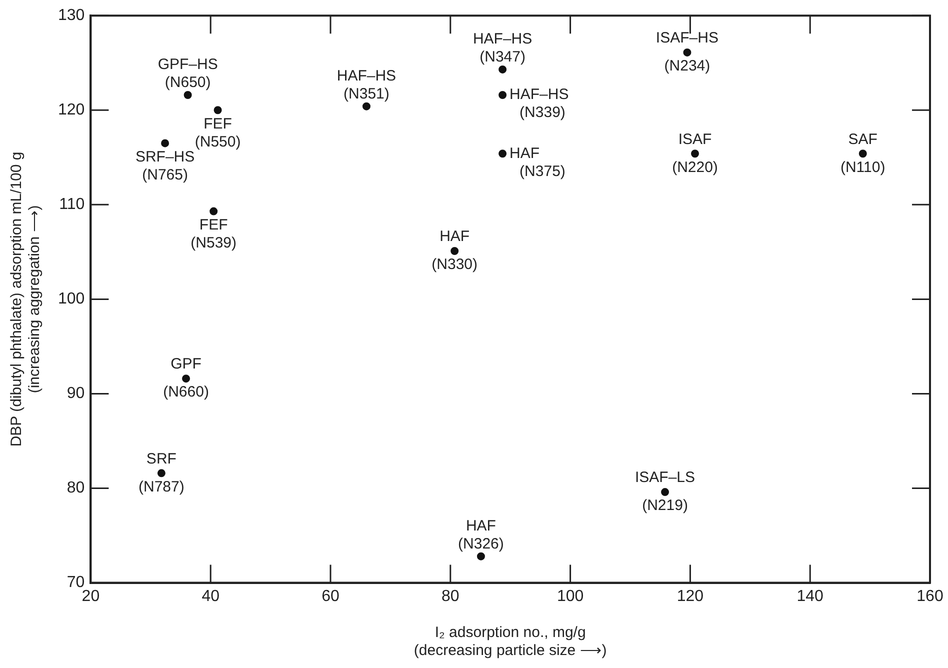 The width and height of the screenshot is (948, 668). I want to click on annotation: HAF–HS (N351), so click(366, 84).